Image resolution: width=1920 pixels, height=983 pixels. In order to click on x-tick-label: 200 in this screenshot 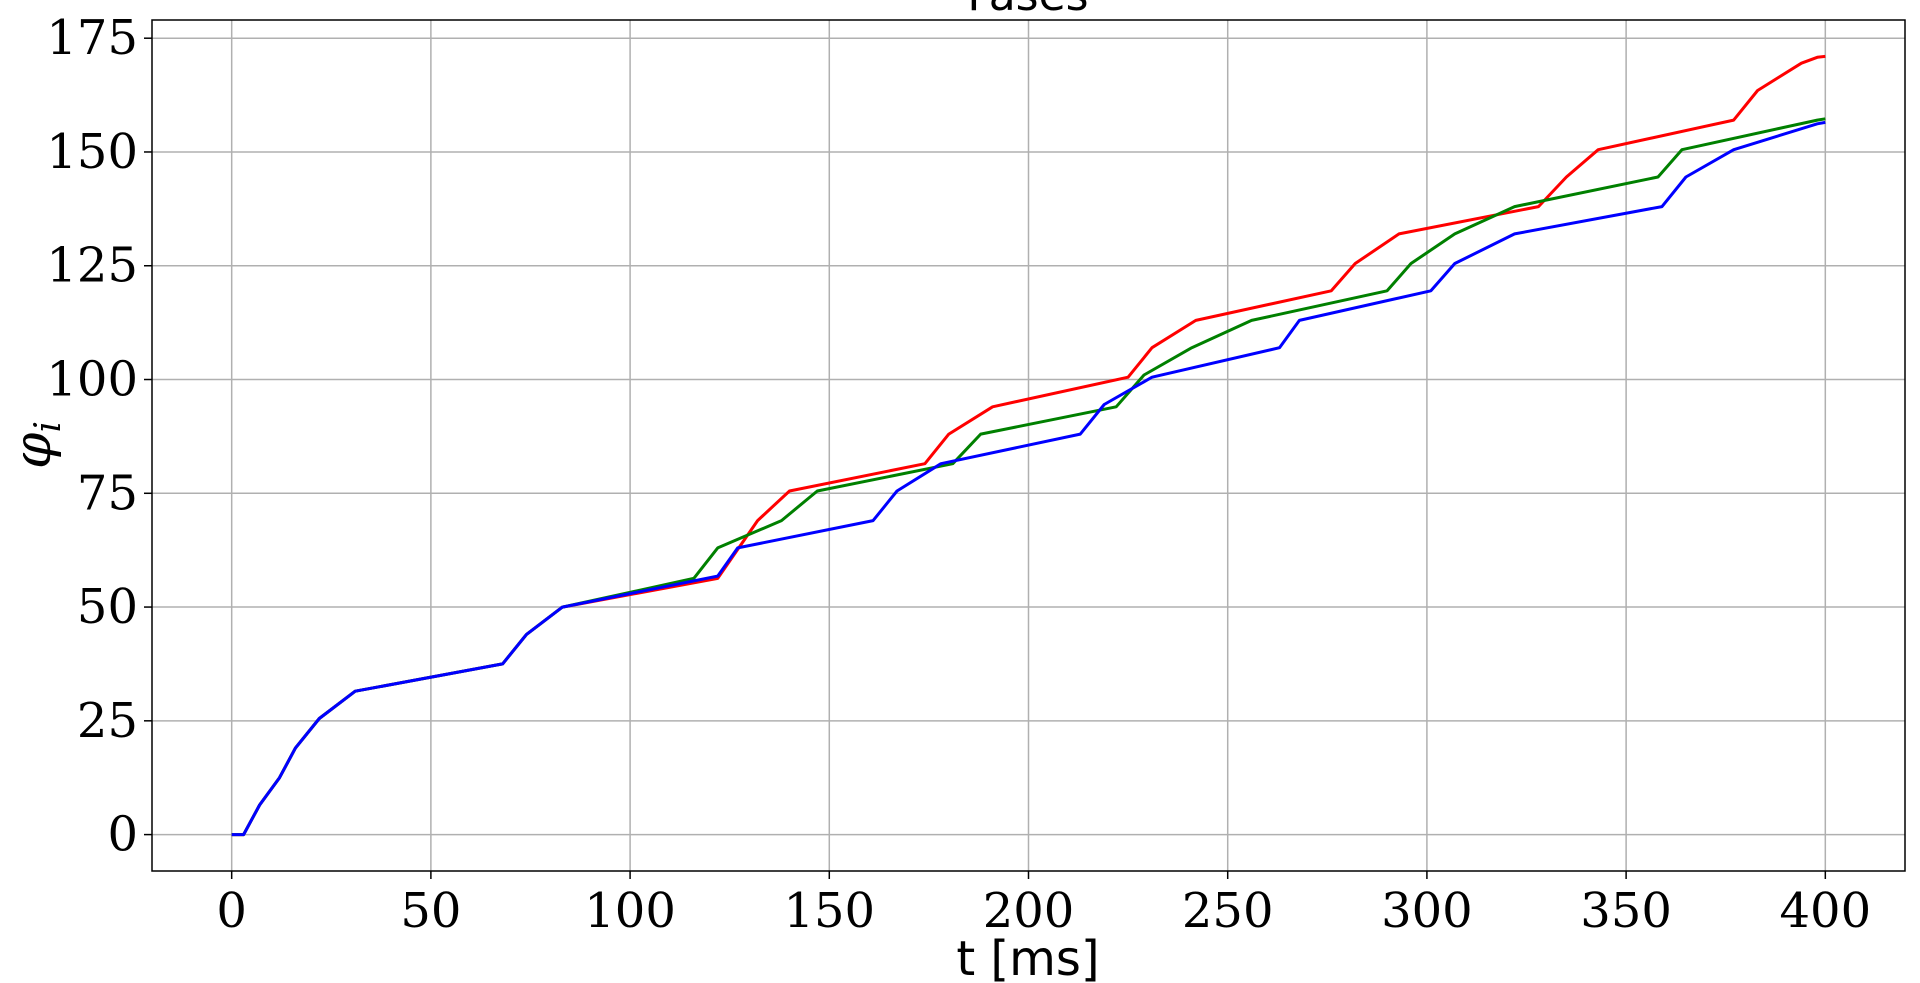, I will do `click(1029, 911)`.